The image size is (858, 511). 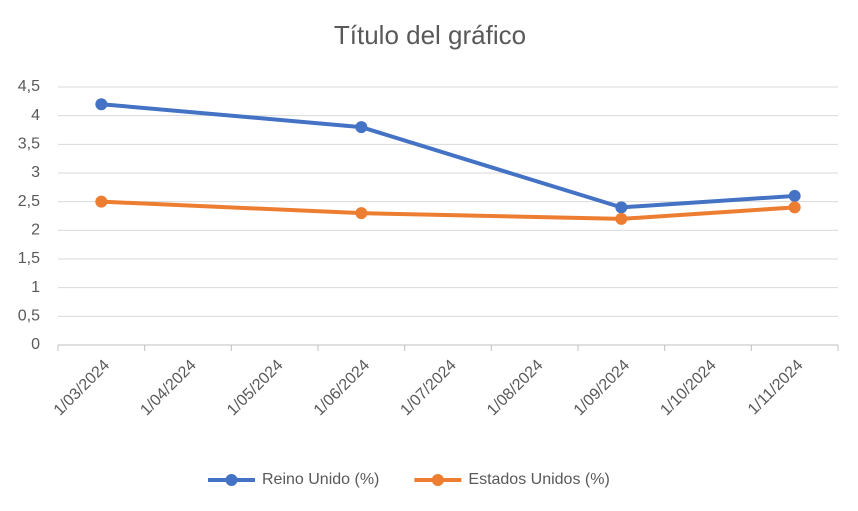 What do you see at coordinates (29, 316) in the screenshot?
I see `y-tick-label: 0,5` at bounding box center [29, 316].